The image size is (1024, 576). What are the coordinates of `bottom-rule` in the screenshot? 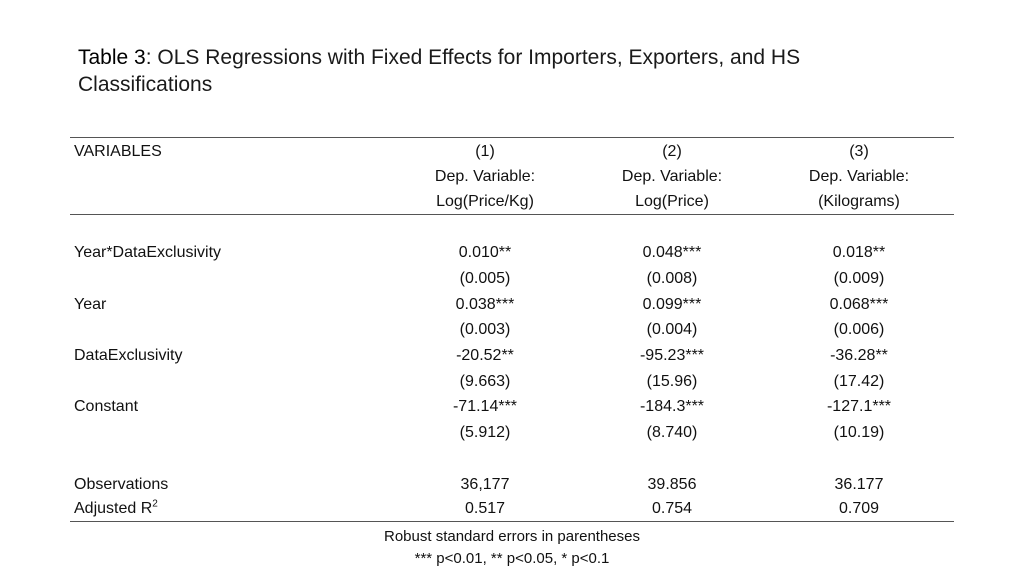 It's located at (512, 521).